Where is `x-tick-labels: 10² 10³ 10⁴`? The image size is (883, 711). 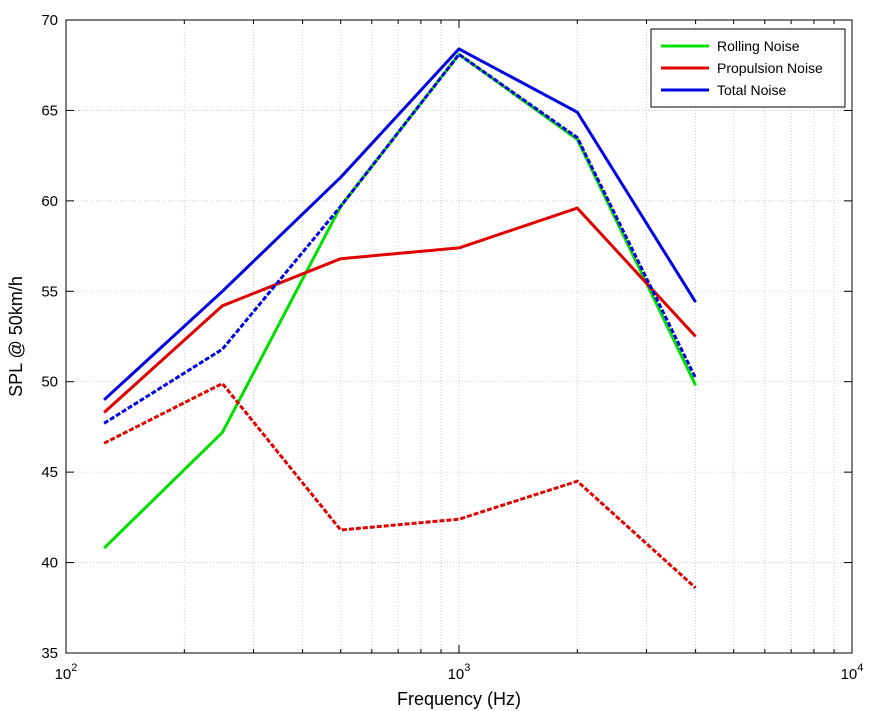
x-tick-labels: 10² 10³ 10⁴ is located at coordinates (459, 672).